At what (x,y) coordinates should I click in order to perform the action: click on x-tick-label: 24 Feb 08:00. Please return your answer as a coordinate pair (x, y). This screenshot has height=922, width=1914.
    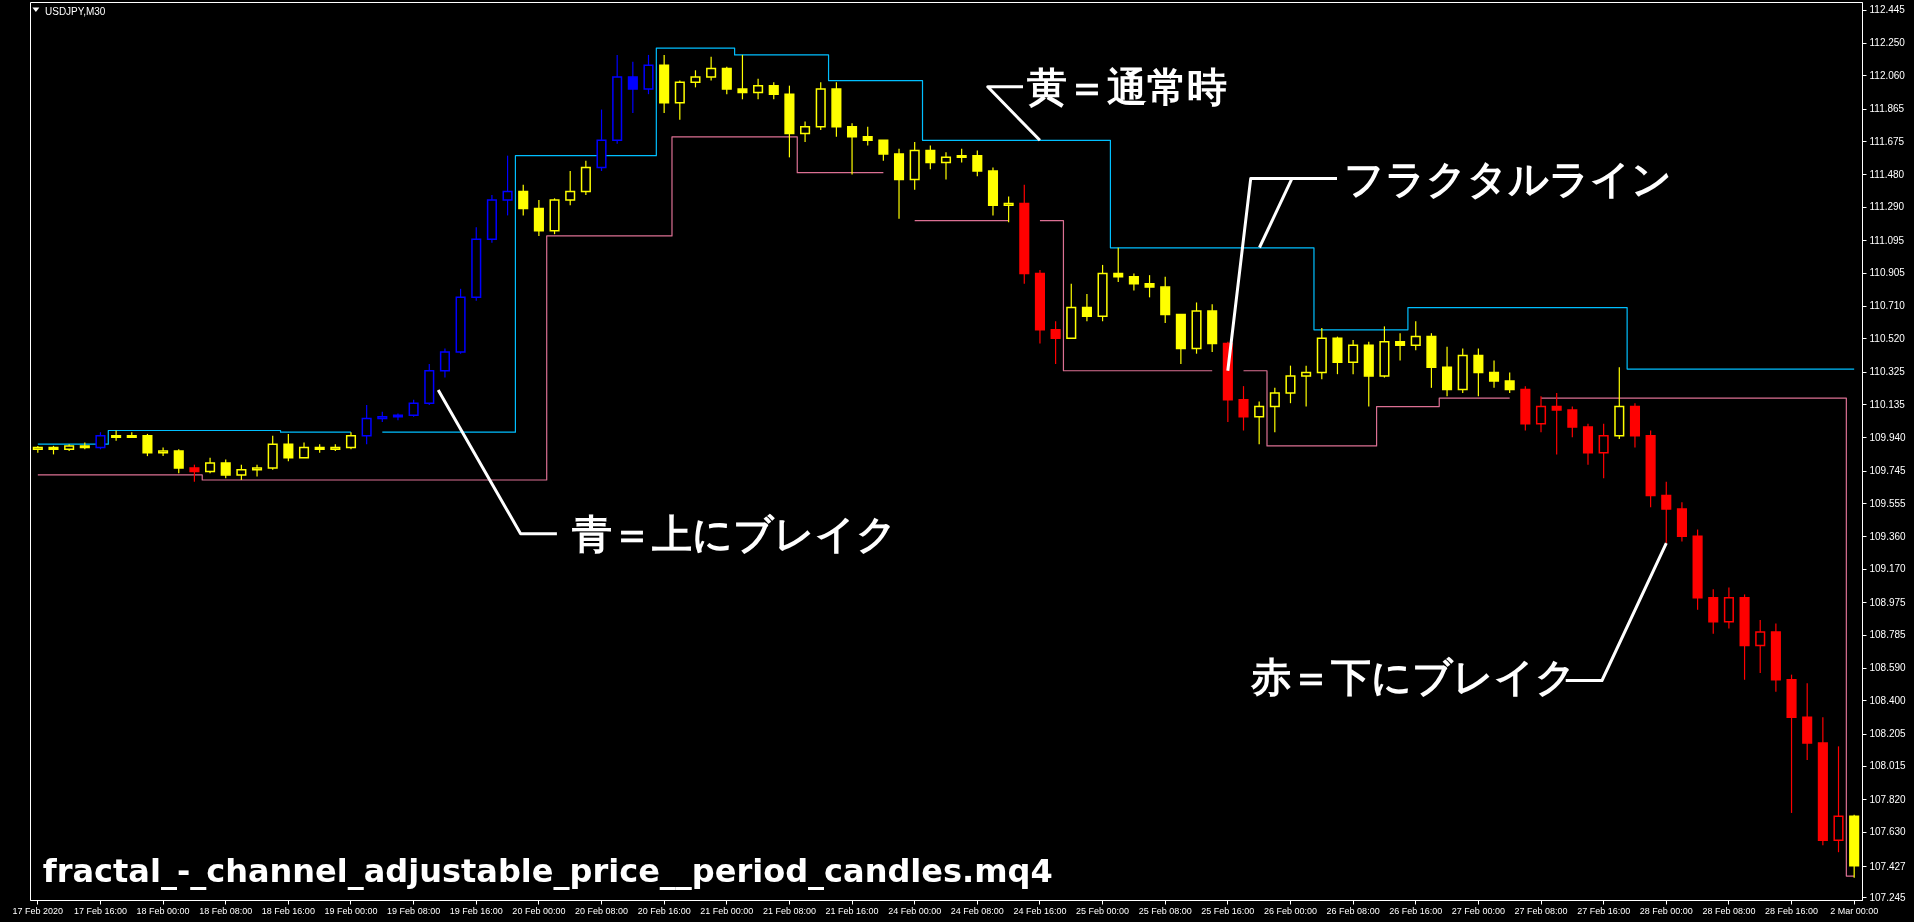
    Looking at the image, I should click on (977, 910).